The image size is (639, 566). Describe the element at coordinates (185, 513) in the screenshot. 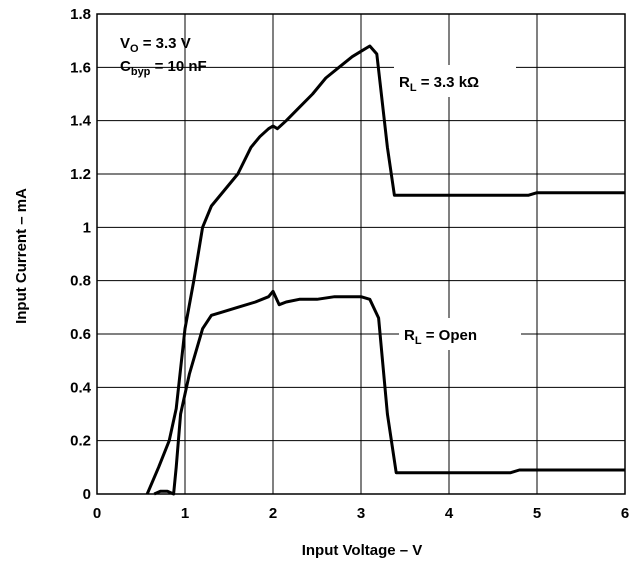

I see `x-tick-label: 1` at that location.